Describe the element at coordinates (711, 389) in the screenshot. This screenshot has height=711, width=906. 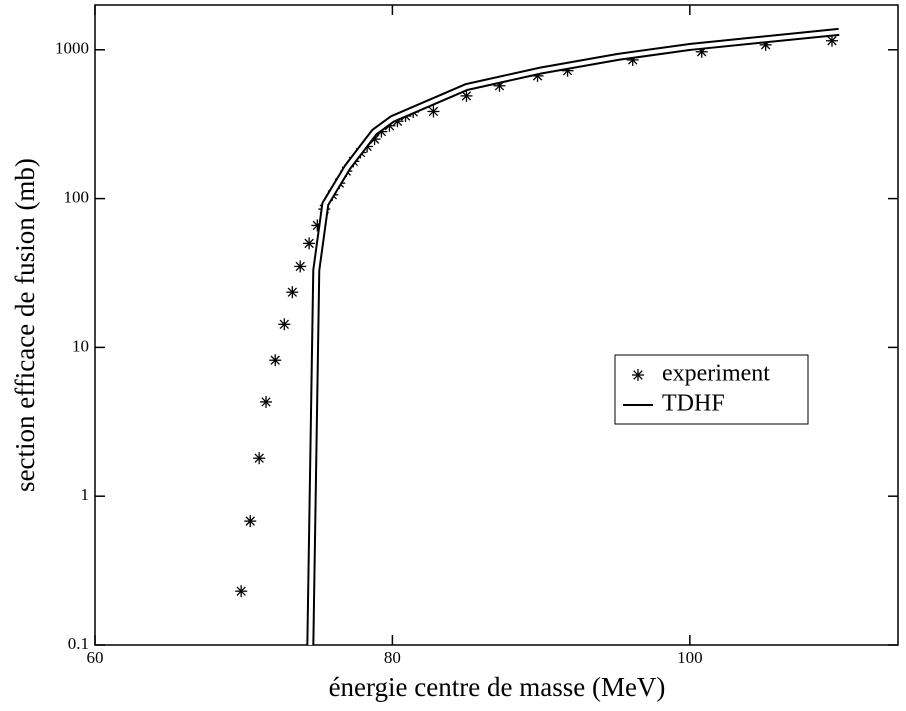
I see `legend-box` at that location.